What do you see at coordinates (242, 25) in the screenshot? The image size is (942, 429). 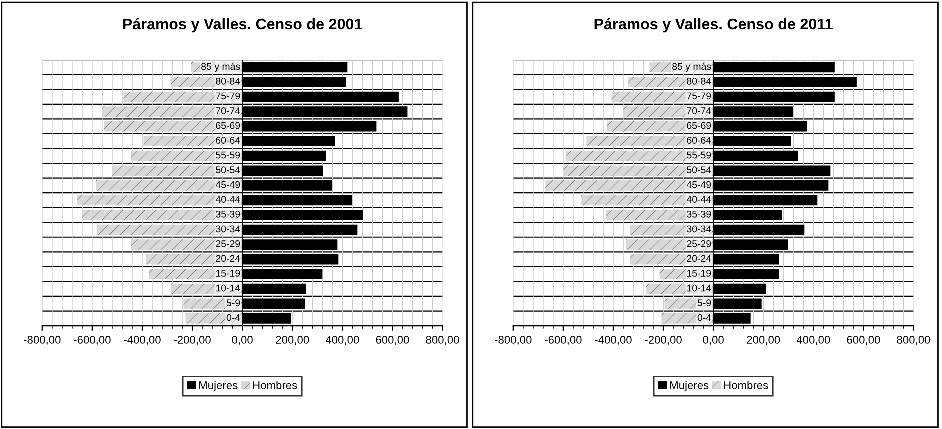 I see `chart-title: Páramos y Valles. Censo de 2001` at bounding box center [242, 25].